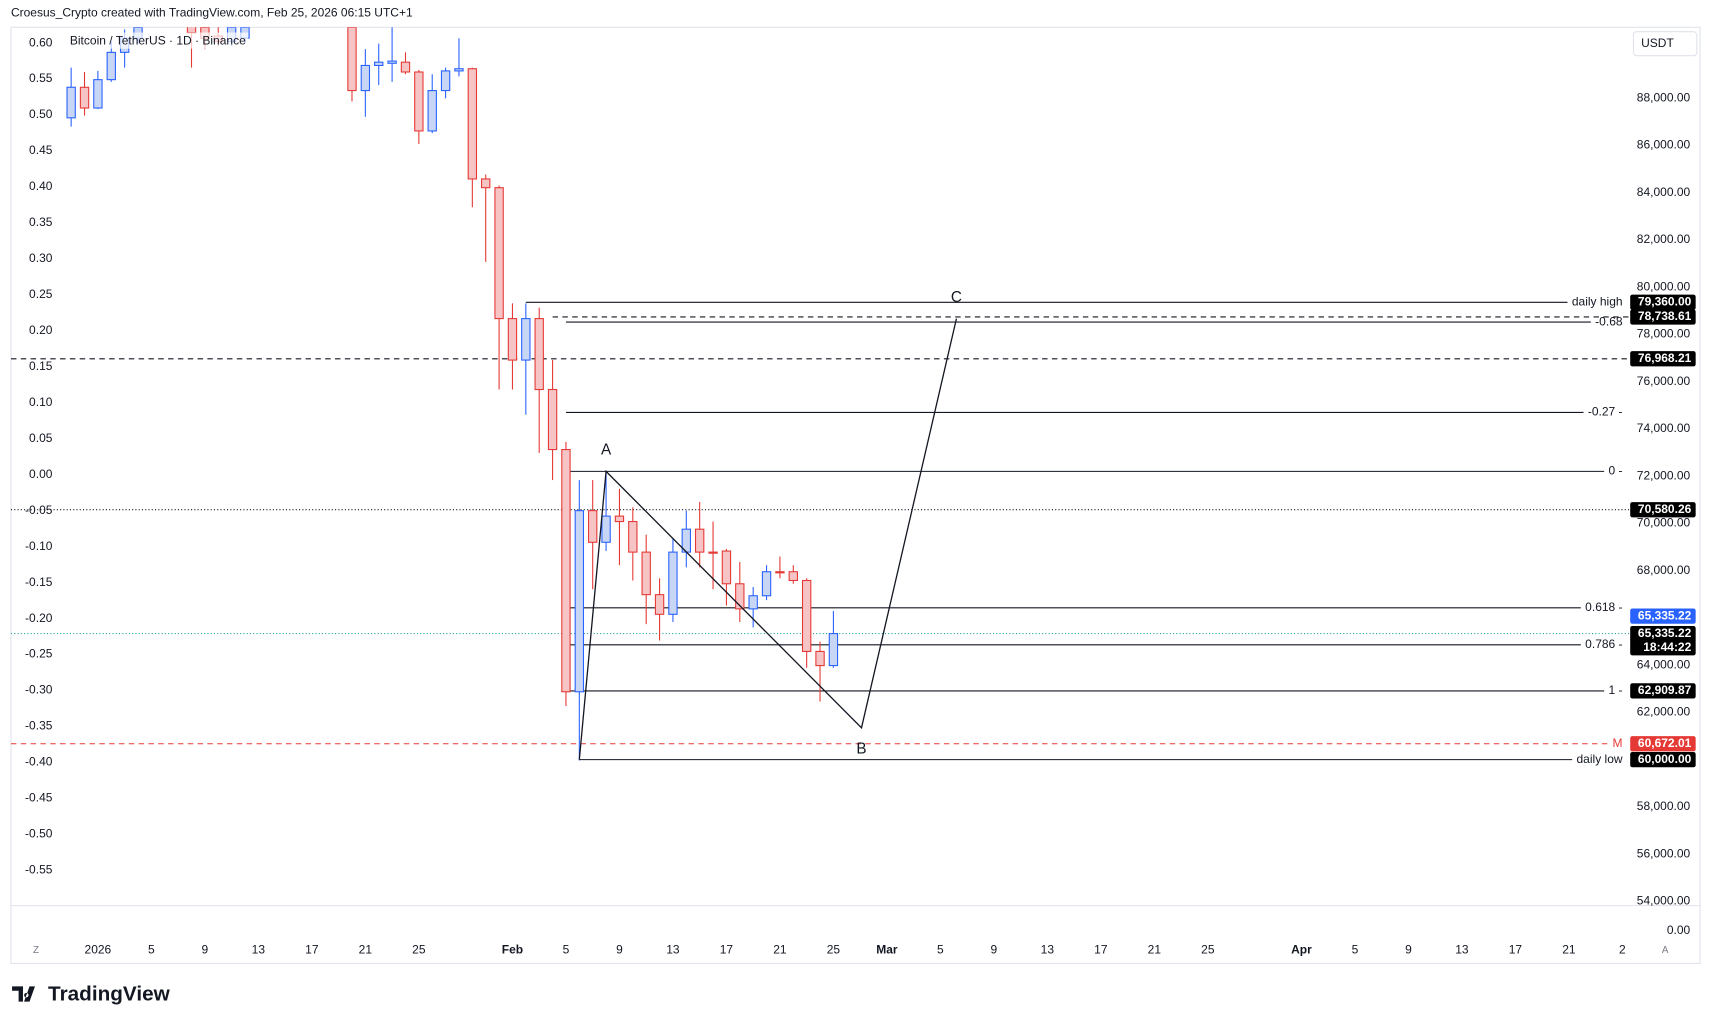  Describe the element at coordinates (39, 834) in the screenshot. I see `y2-tick-label: -0.50` at that location.